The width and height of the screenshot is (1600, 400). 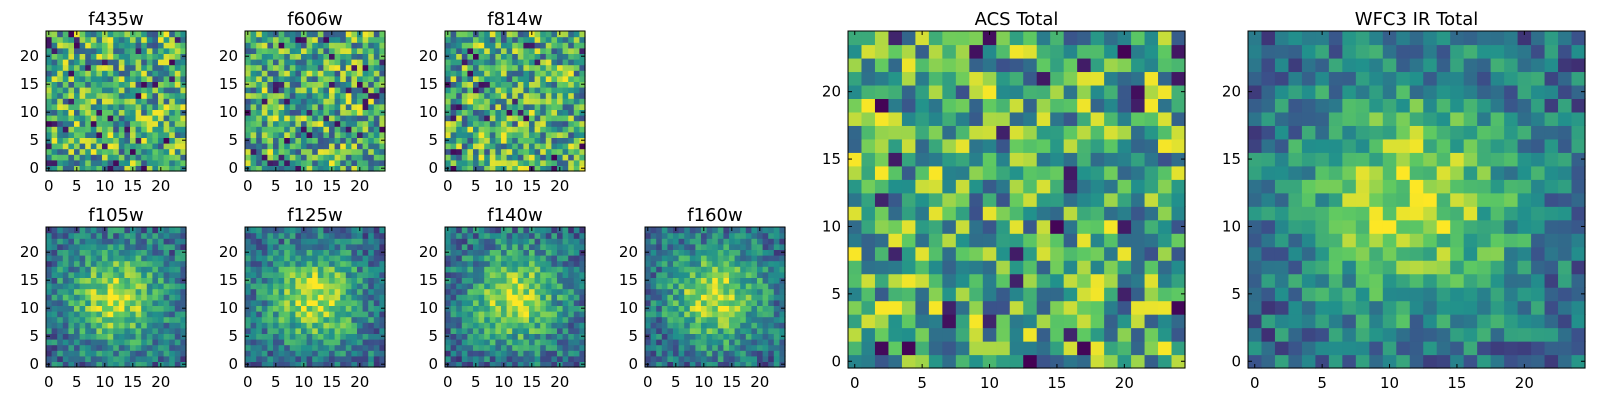 What do you see at coordinates (29, 252) in the screenshot?
I see `y-tick-label: 20` at bounding box center [29, 252].